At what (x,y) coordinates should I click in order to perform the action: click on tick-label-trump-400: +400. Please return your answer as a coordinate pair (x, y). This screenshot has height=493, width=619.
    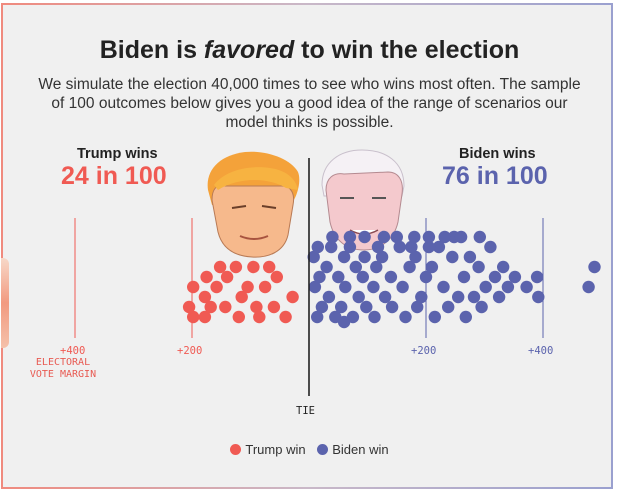
    Looking at the image, I should click on (73, 351).